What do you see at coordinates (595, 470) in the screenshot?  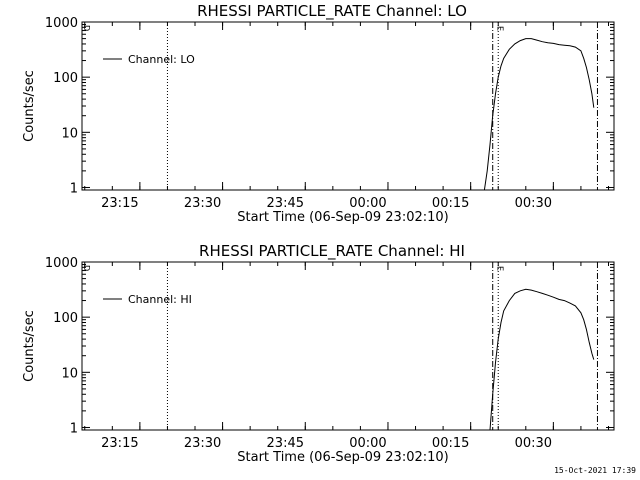 I see `footer-timestamp: 15-Oct-2021 17:39` at bounding box center [595, 470].